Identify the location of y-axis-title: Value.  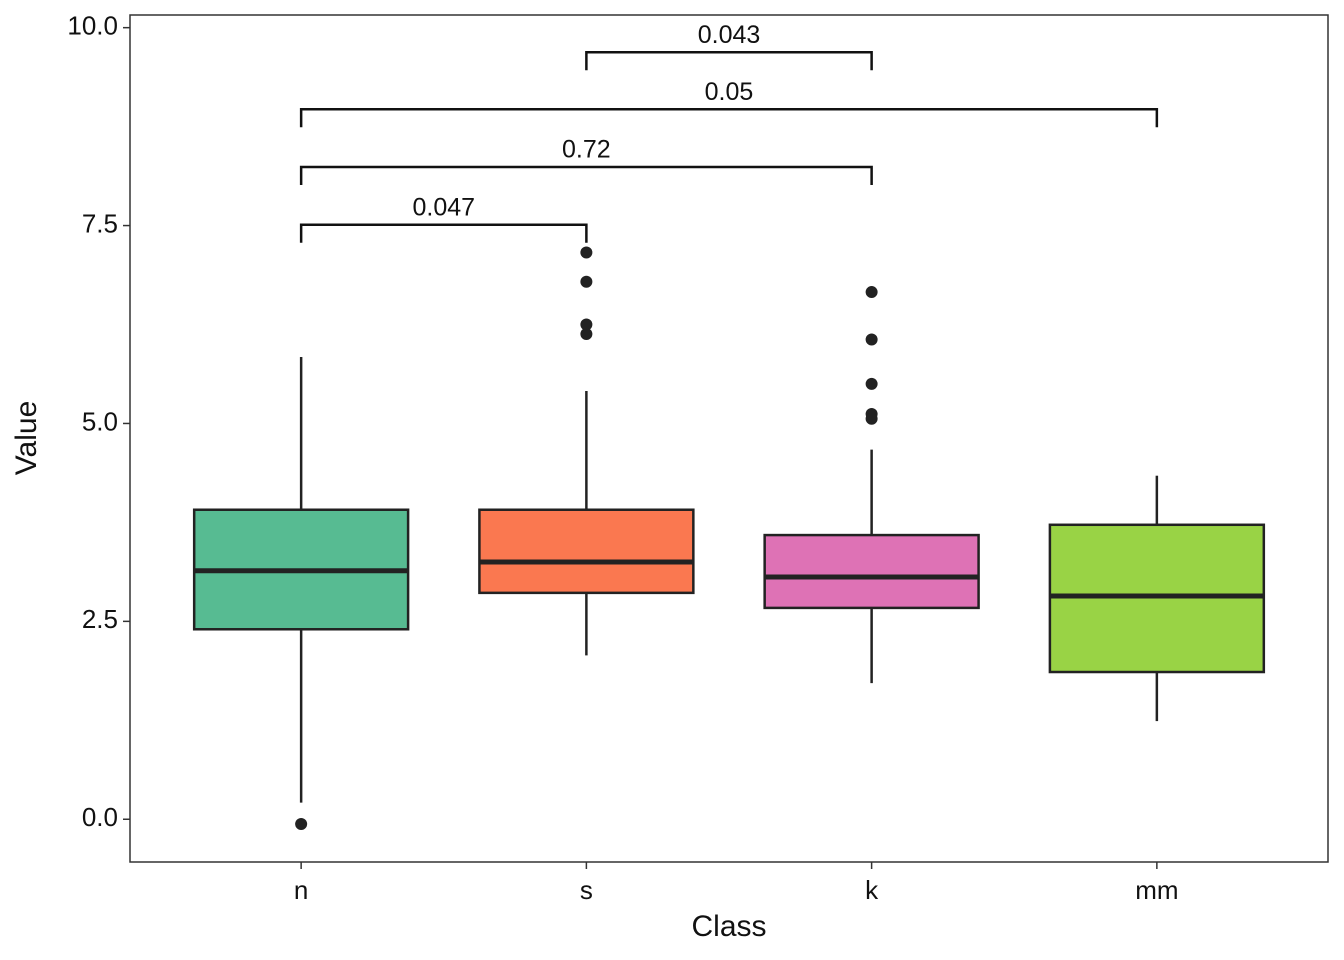
(26, 438).